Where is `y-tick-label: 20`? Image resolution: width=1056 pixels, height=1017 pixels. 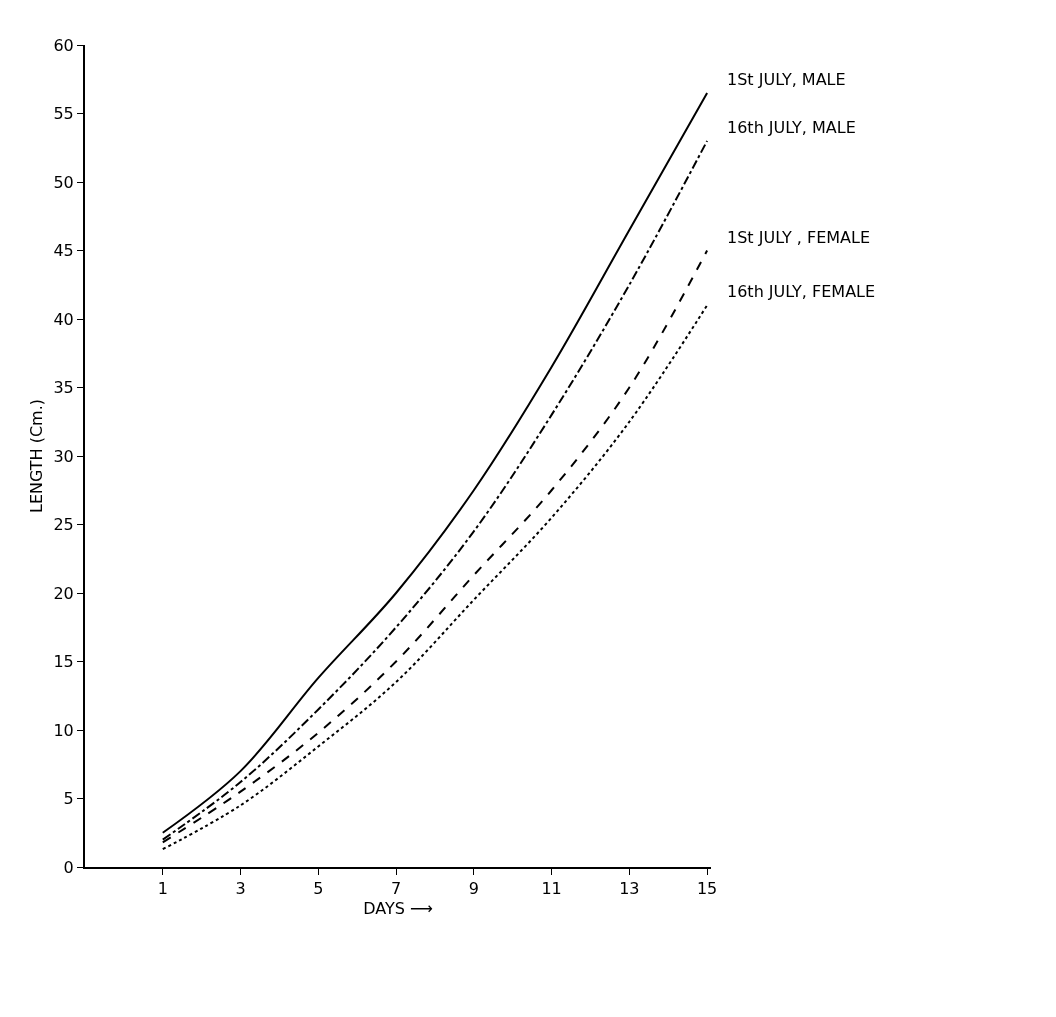
y-tick-label: 20 is located at coordinates (63, 593).